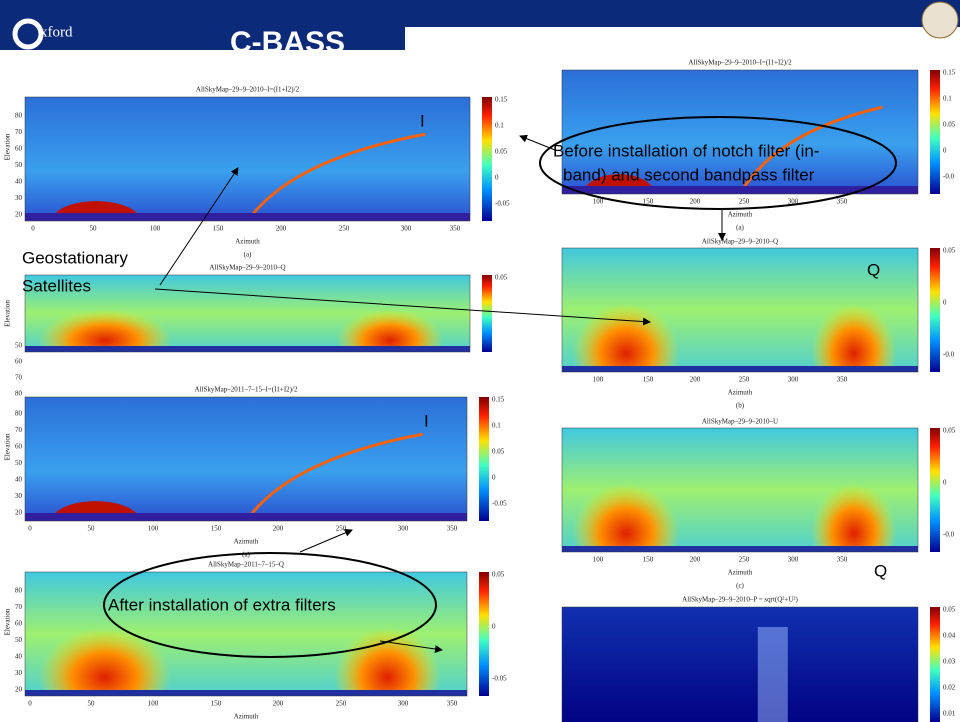  What do you see at coordinates (740, 242) in the screenshot?
I see `panel-title: AllSkyMap–29–9–2010–Q` at bounding box center [740, 242].